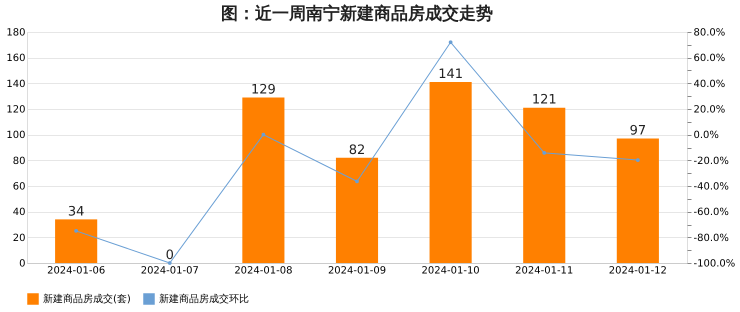 The width and height of the screenshot is (740, 312). I want to click on legend-label: 新建商品房成交(套), so click(87, 299).